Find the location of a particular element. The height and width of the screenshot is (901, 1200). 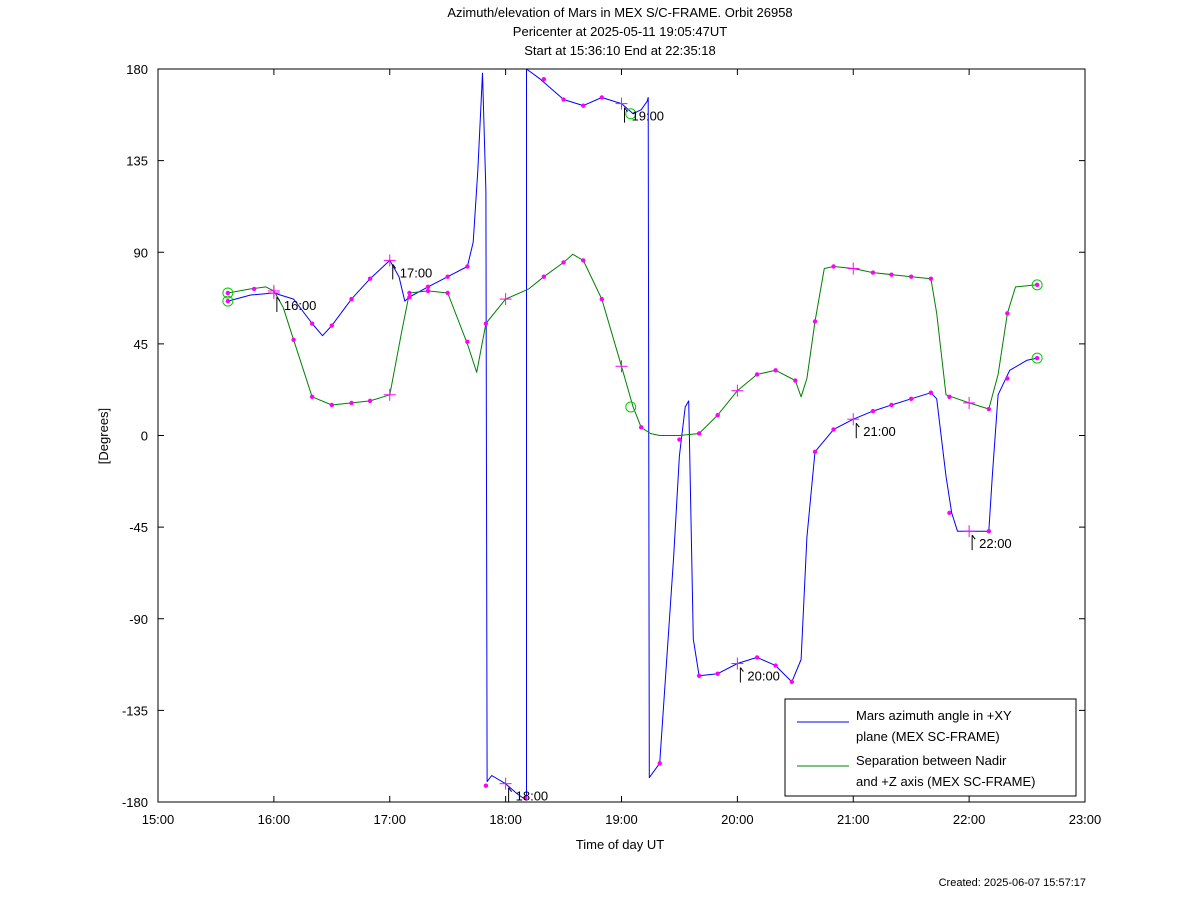

legend-label-separation-2: and +Z axis (MEX SC-FRAME) is located at coordinates (946, 781).